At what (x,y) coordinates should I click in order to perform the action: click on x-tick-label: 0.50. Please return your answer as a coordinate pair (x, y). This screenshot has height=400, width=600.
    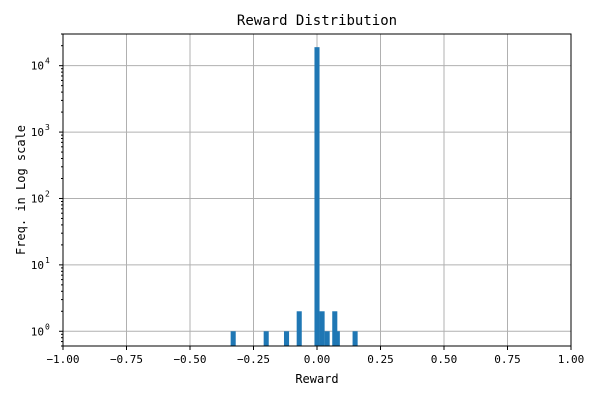
    Looking at the image, I should click on (444, 359).